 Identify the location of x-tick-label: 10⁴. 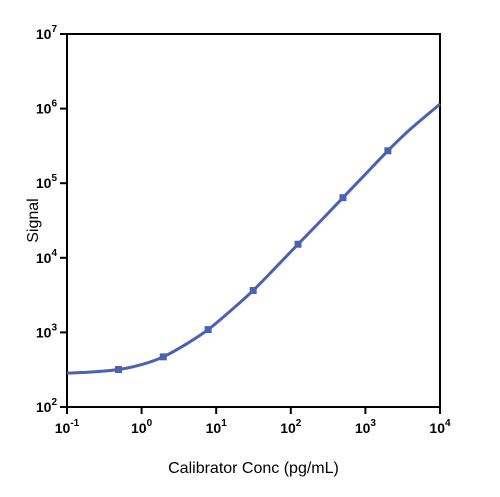
(440, 427).